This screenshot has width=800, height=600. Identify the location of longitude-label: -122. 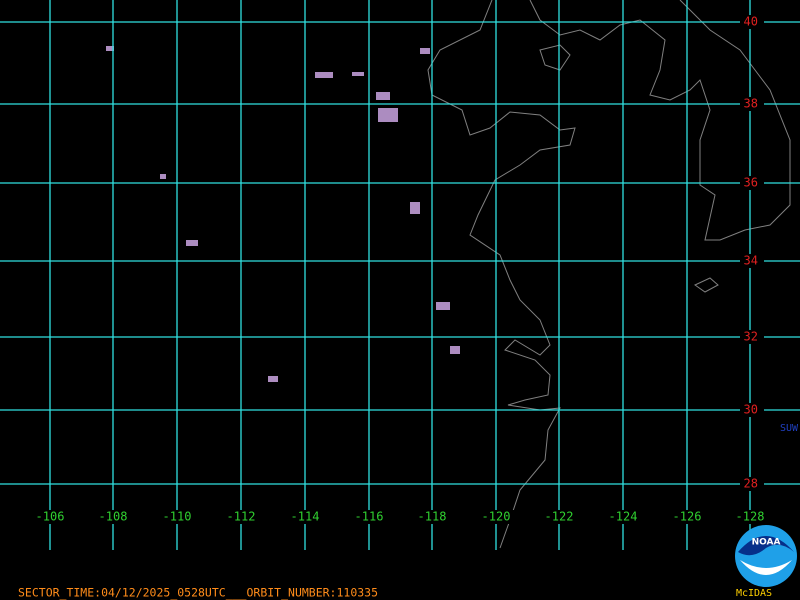
(559, 517).